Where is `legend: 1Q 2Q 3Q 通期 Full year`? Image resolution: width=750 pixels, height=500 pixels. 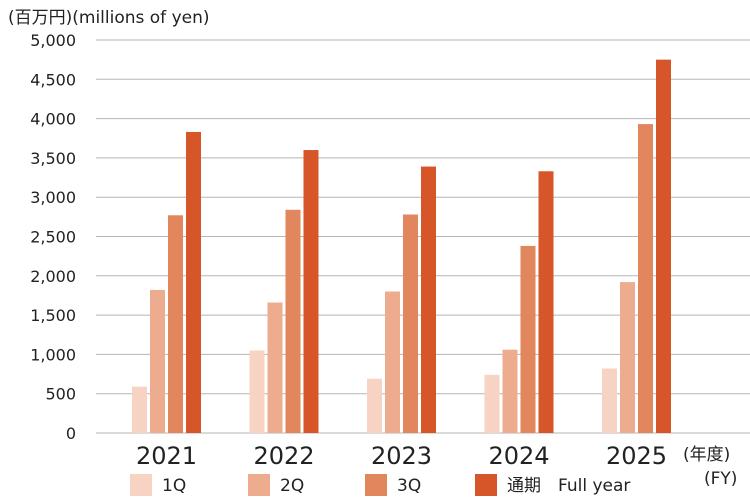
legend: 1Q 2Q 3Q 通期 Full year is located at coordinates (380, 485).